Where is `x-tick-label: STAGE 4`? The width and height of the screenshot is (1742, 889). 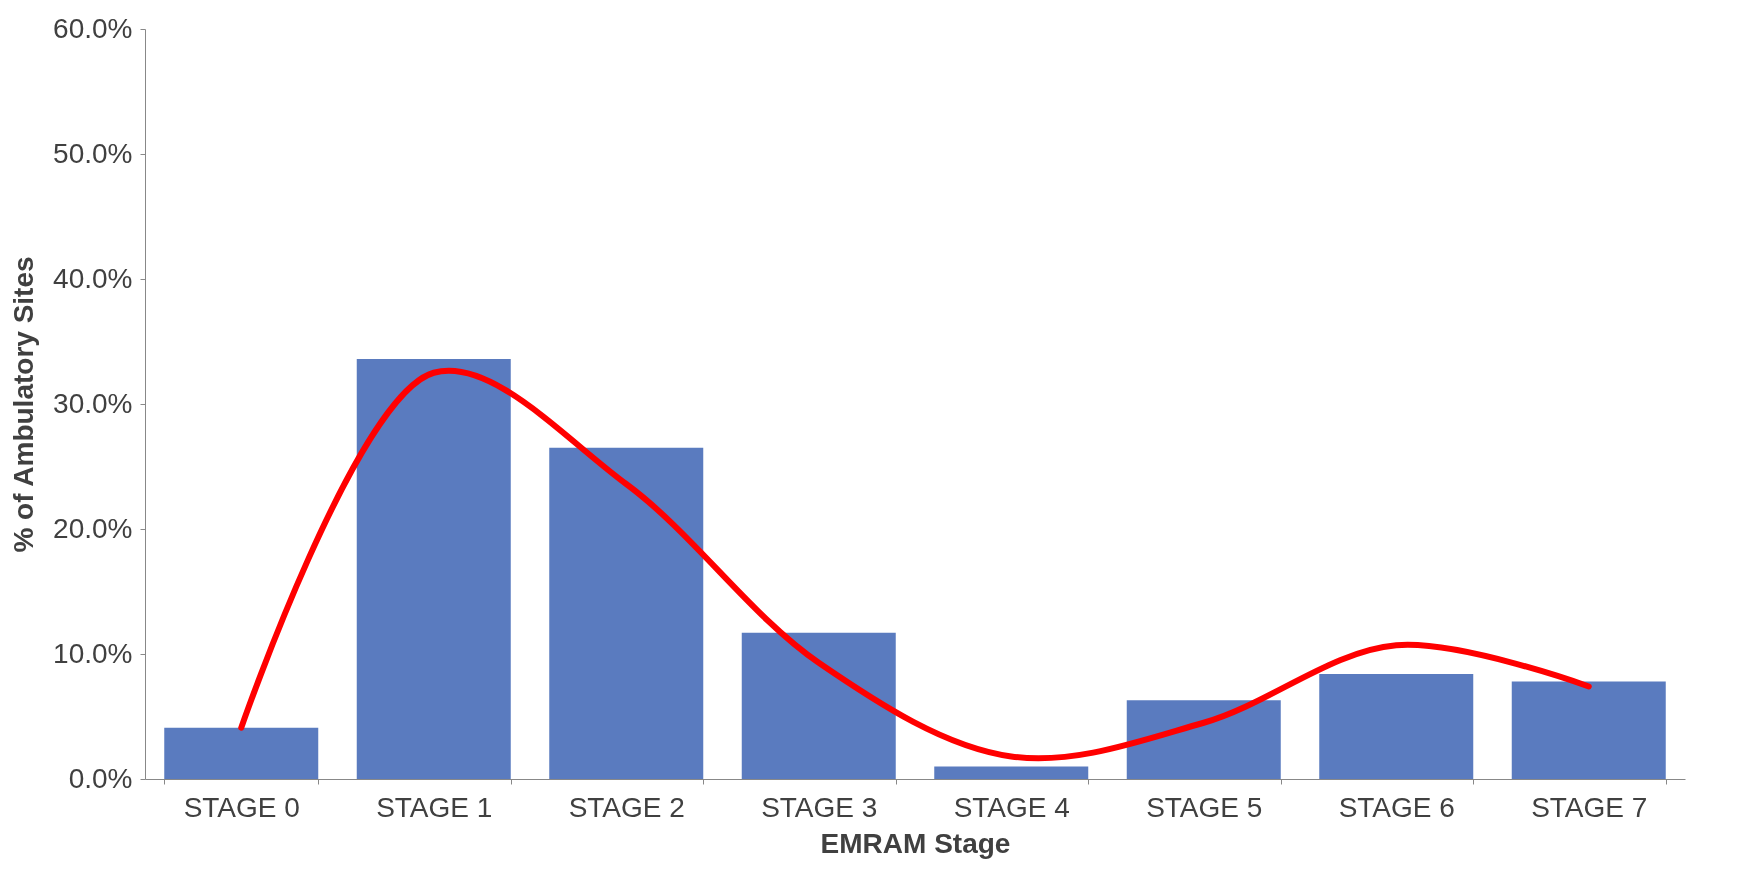
x-tick-label: STAGE 4 is located at coordinates (1011, 807).